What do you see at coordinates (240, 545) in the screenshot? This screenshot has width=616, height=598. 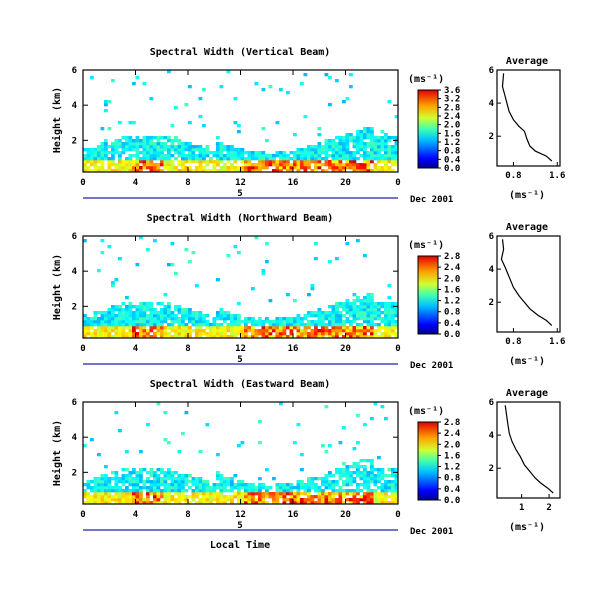 I see `x-axis-label: Local Time` at bounding box center [240, 545].